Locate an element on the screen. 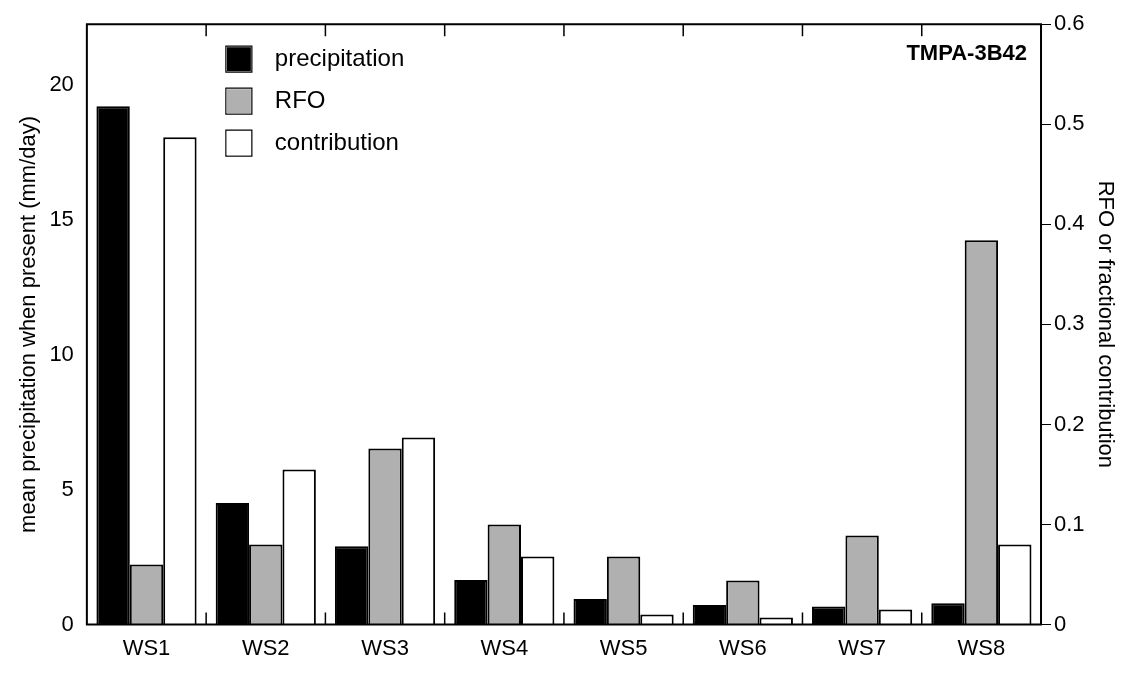  x-tick-label: WS3 is located at coordinates (385, 647).